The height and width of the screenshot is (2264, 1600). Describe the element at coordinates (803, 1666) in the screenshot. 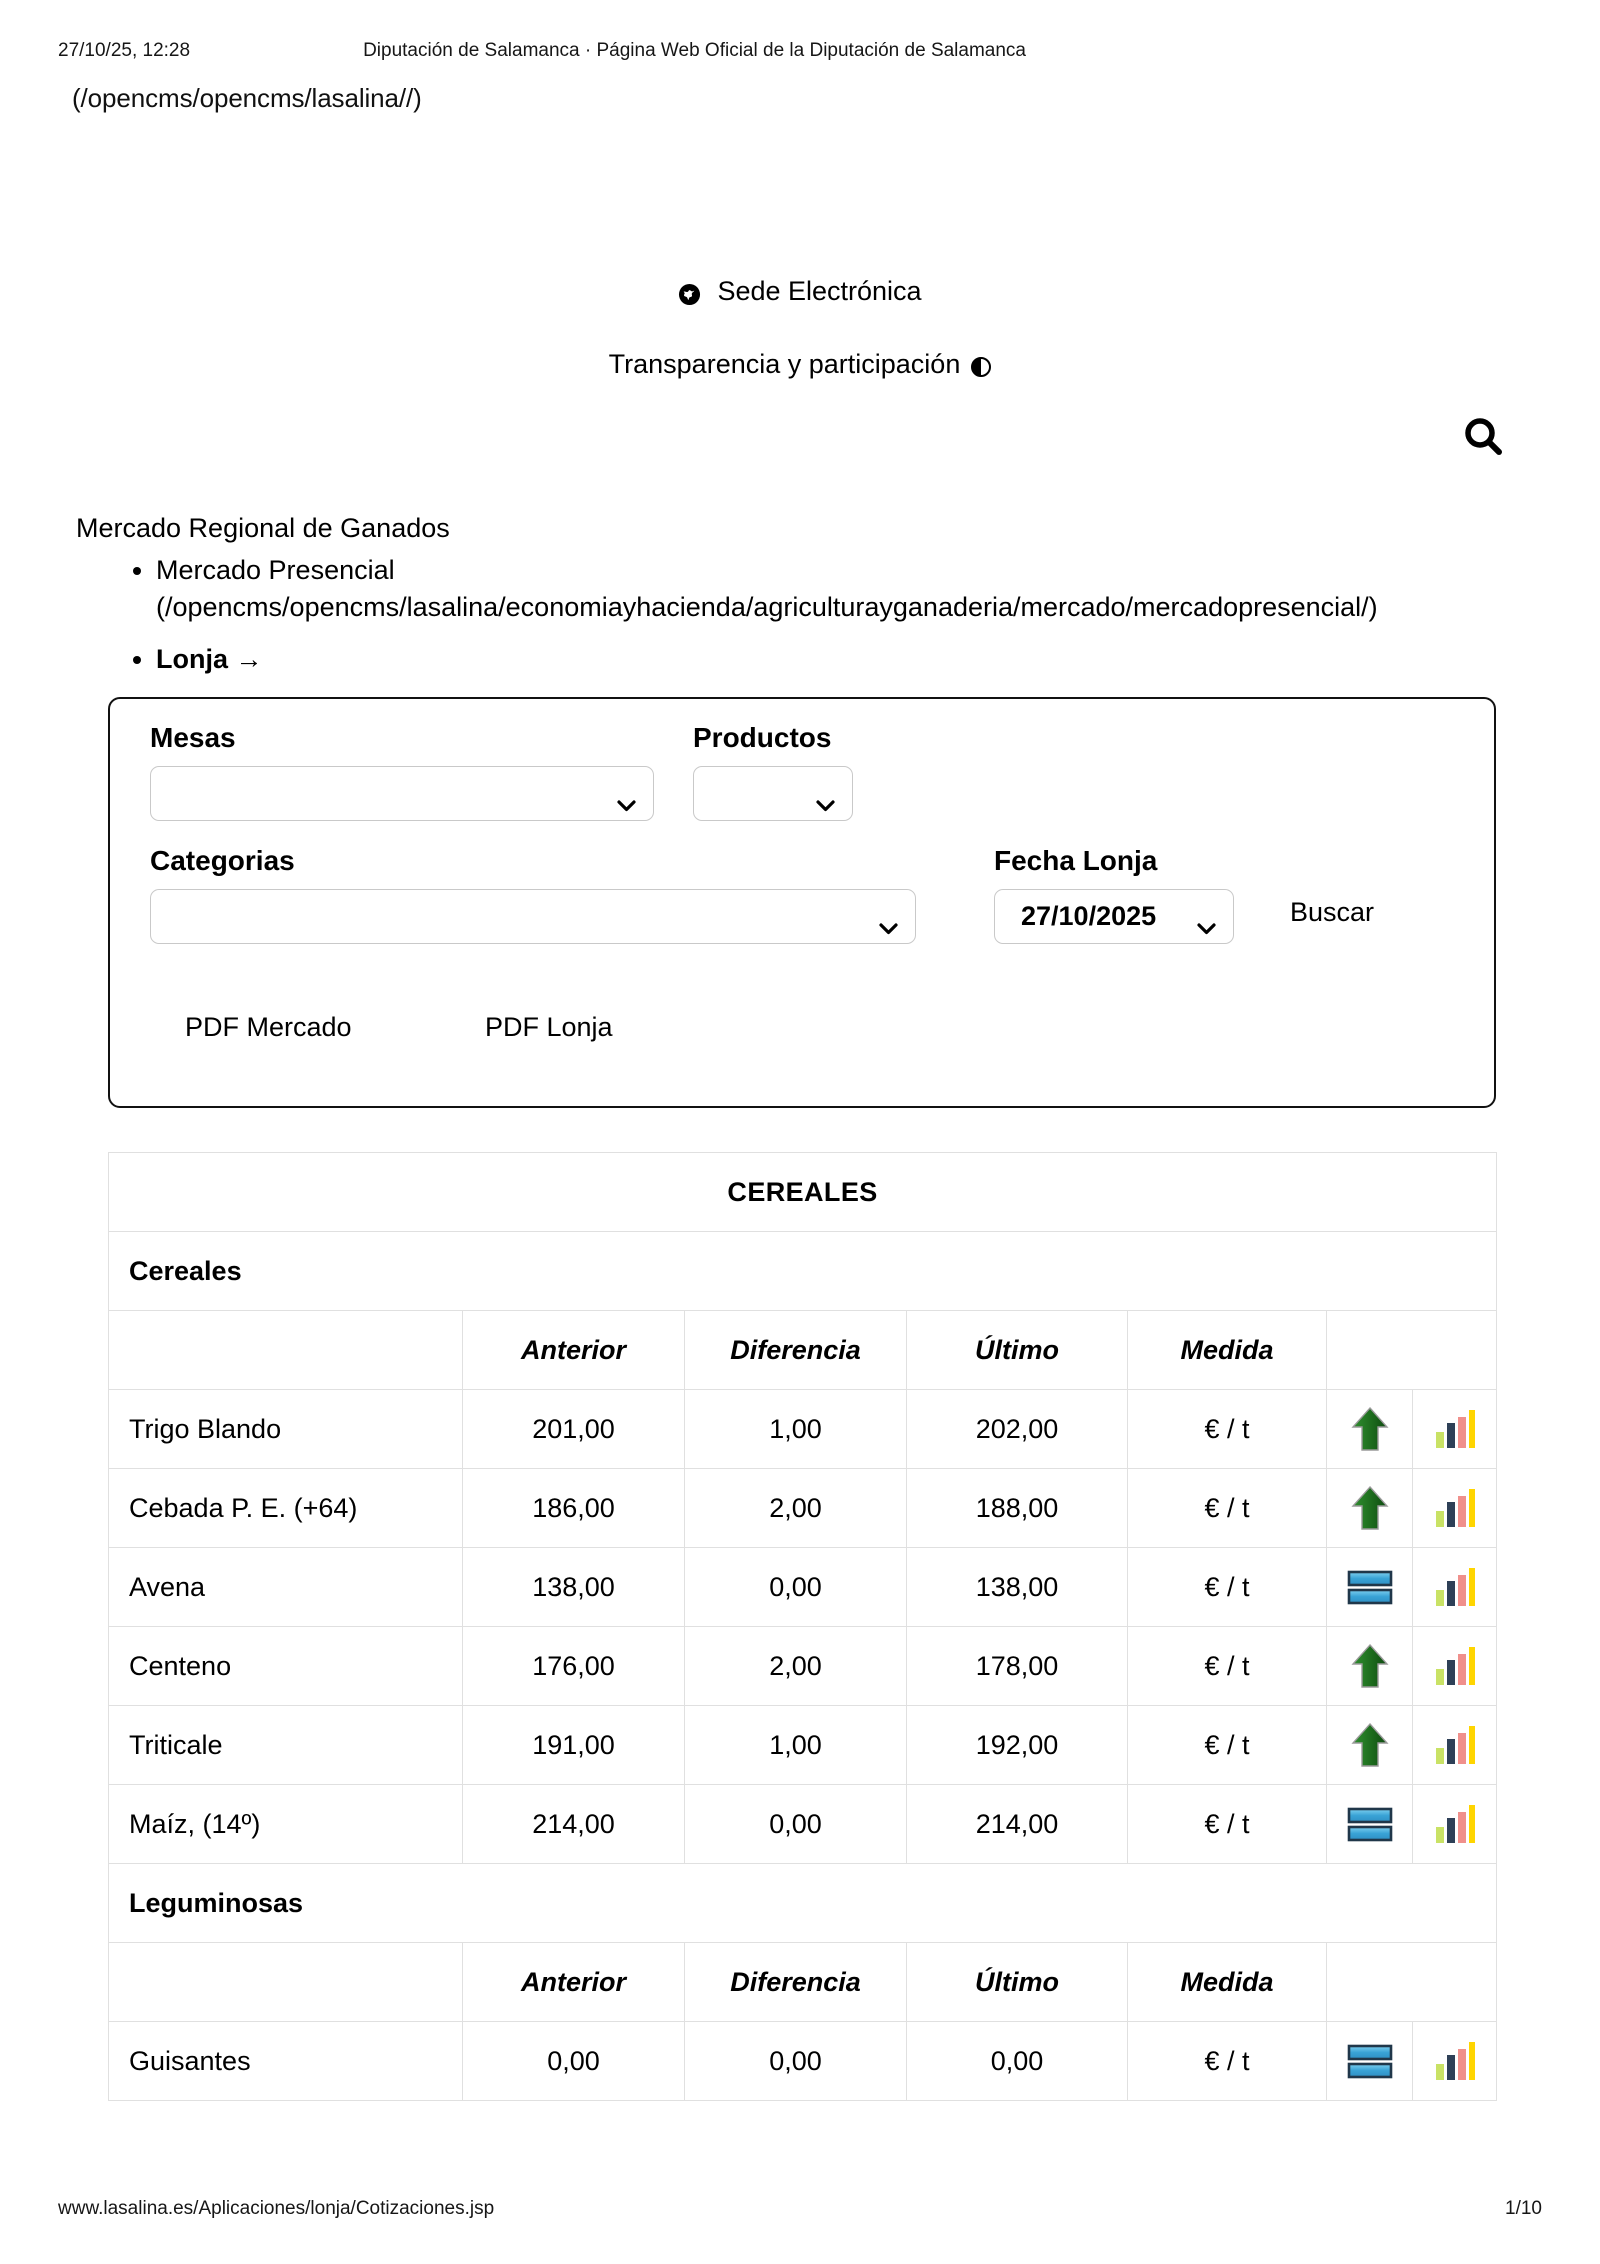

I see `table-row: Centeno 176,00 2,00 178,00 € / t` at that location.